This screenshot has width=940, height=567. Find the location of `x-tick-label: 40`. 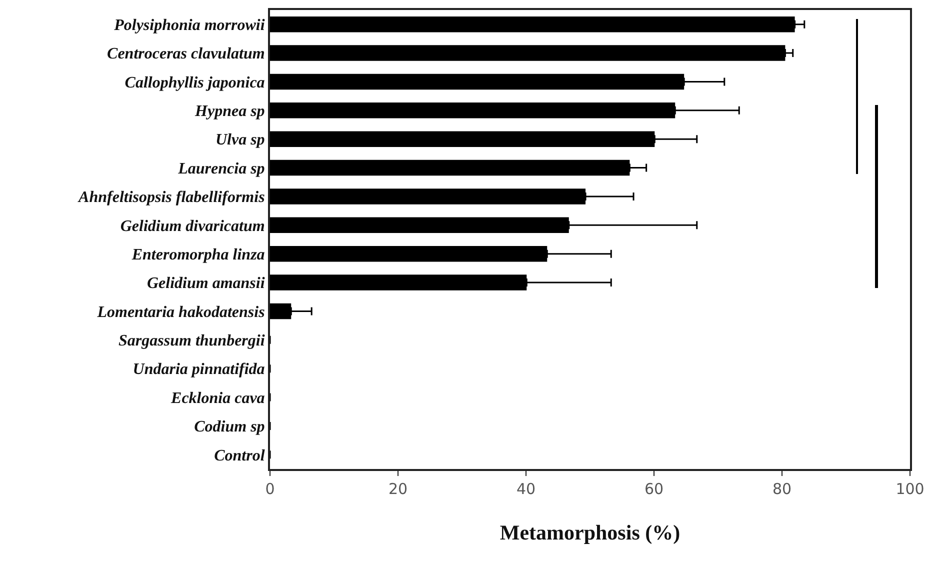

x-tick-label: 40 is located at coordinates (526, 489).